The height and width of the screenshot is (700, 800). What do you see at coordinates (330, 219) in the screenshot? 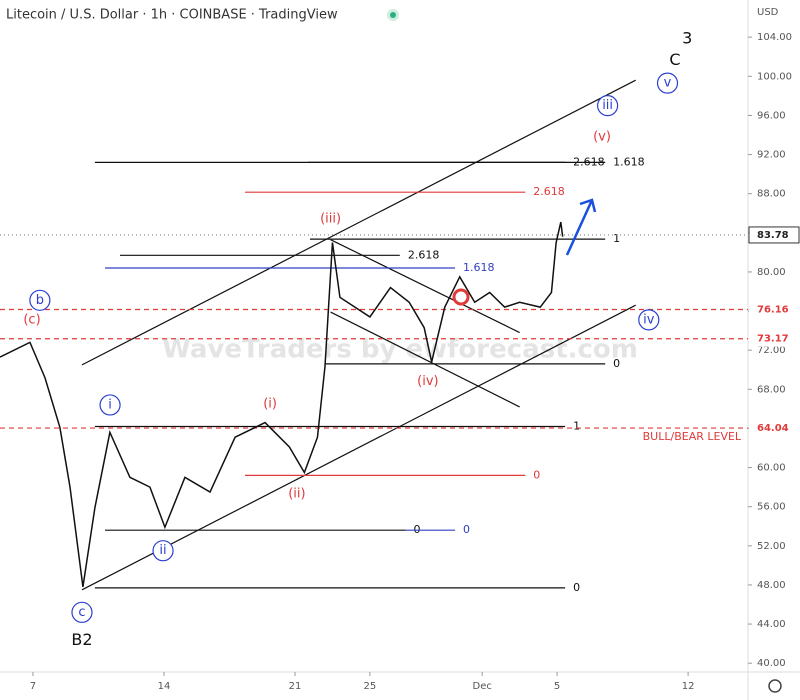
I see `wave-label: (iii)` at bounding box center [330, 219].